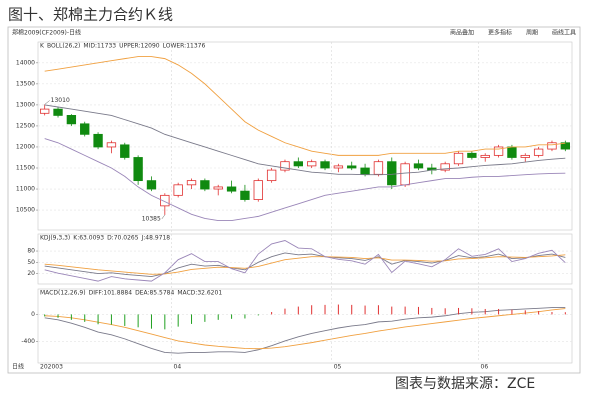  Describe the element at coordinates (25, 83) in the screenshot. I see `y-tick-label: 13500` at that location.